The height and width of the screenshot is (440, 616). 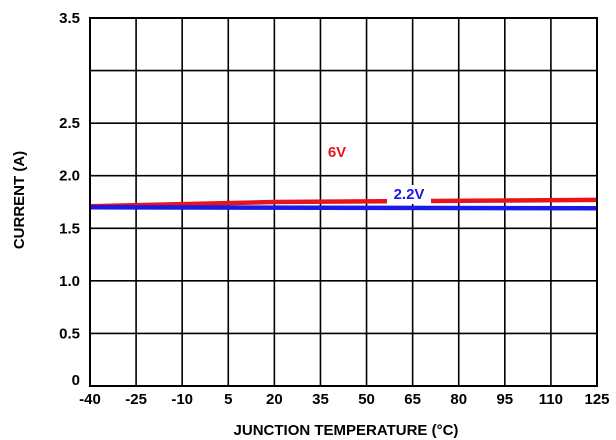 What do you see at coordinates (90, 399) in the screenshot?
I see `x-tick-label: -40` at bounding box center [90, 399].